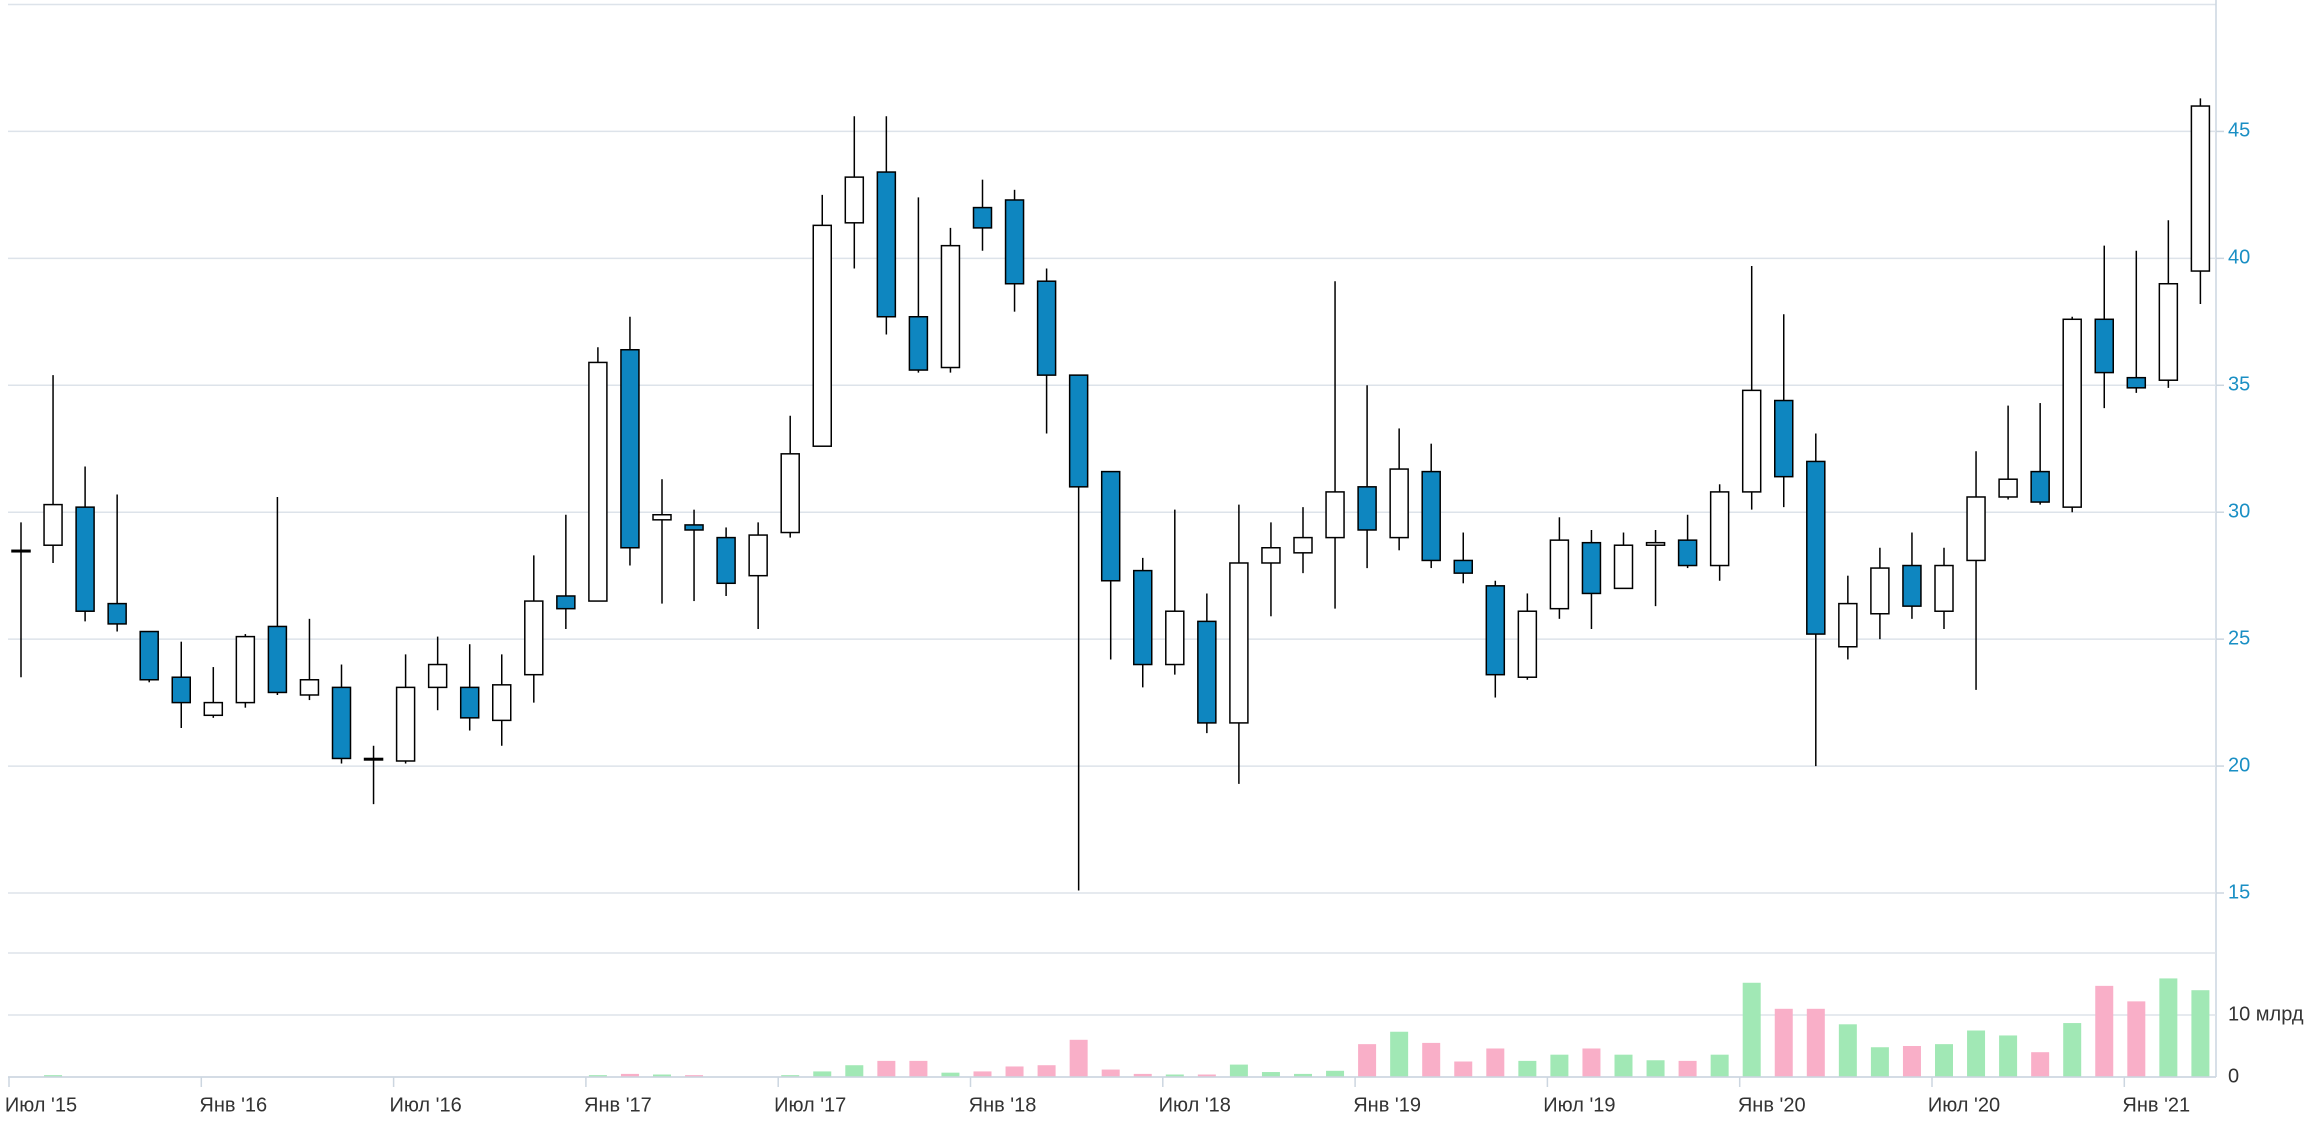 The width and height of the screenshot is (2324, 1122). What do you see at coordinates (2239, 511) in the screenshot?
I see `y-tick-label: 30` at bounding box center [2239, 511].